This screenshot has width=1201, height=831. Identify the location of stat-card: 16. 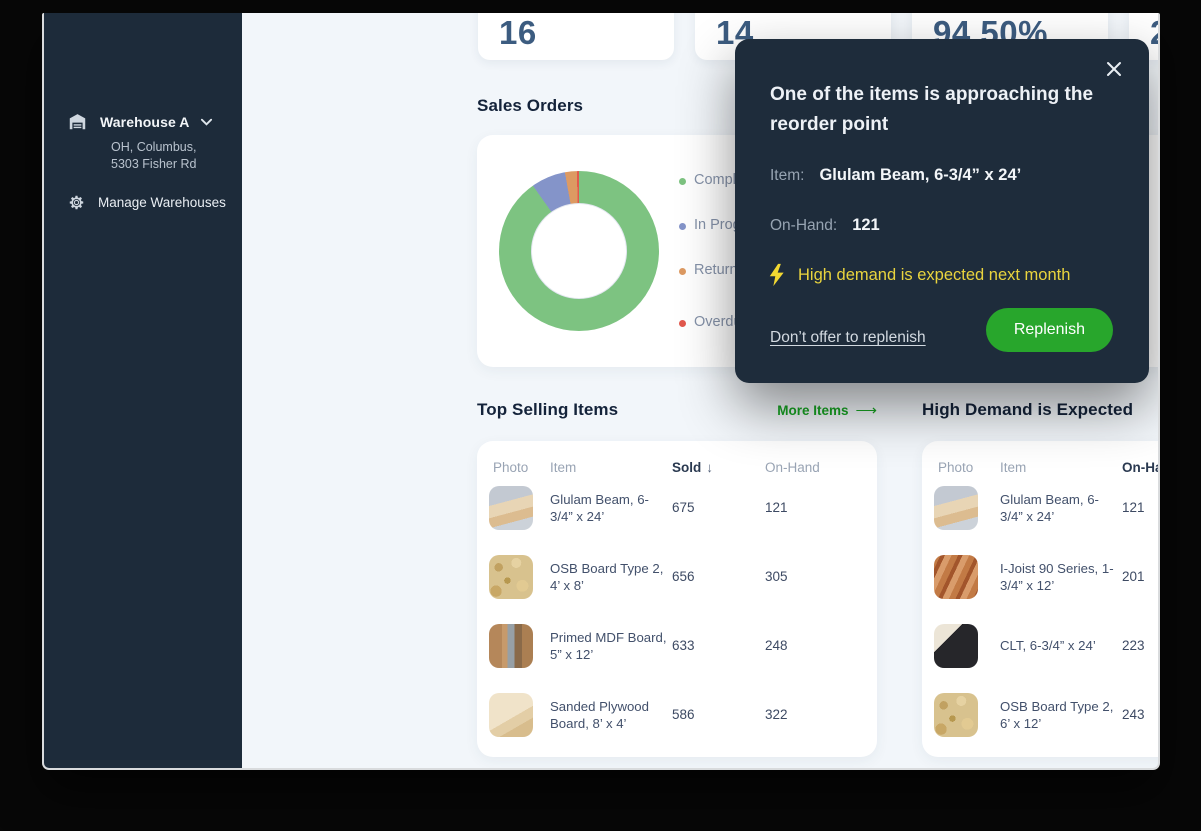
(576, 36).